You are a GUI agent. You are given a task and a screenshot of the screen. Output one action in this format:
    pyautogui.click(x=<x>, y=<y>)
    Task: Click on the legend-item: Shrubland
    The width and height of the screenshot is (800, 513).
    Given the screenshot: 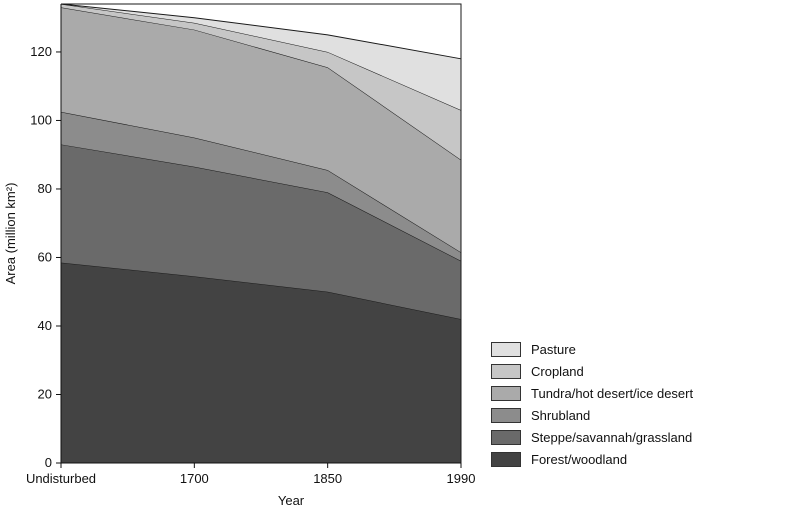 What is the action you would take?
    pyautogui.click(x=641, y=415)
    